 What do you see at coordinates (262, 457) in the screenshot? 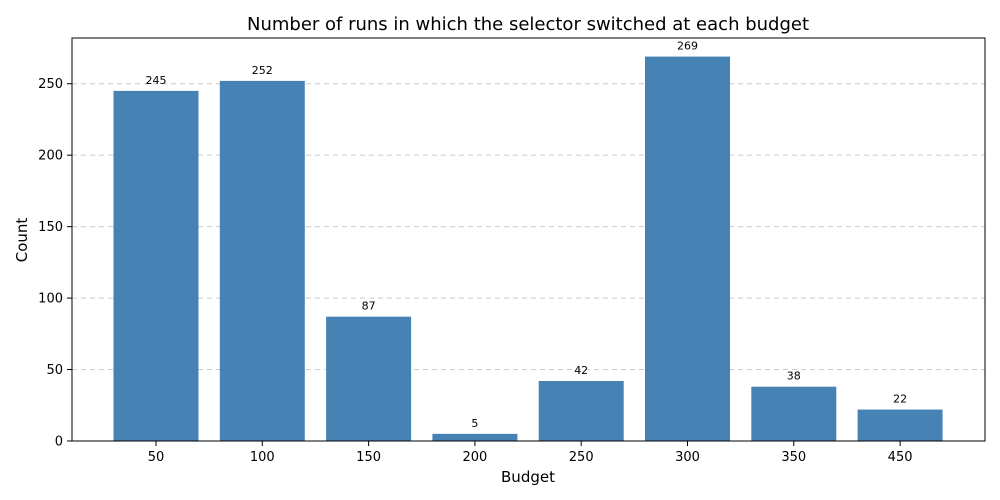
I see `x-tick-label: 100` at bounding box center [262, 457].